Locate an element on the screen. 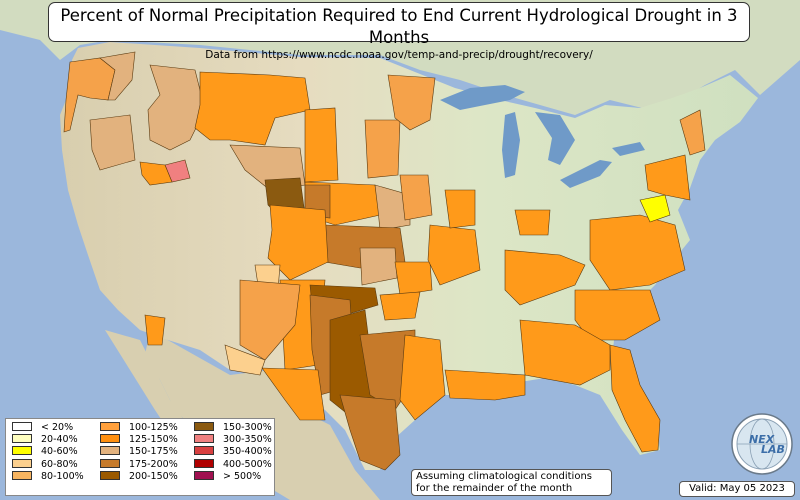 This screenshot has height=500, width=800. lake-superior is located at coordinates (482, 97).